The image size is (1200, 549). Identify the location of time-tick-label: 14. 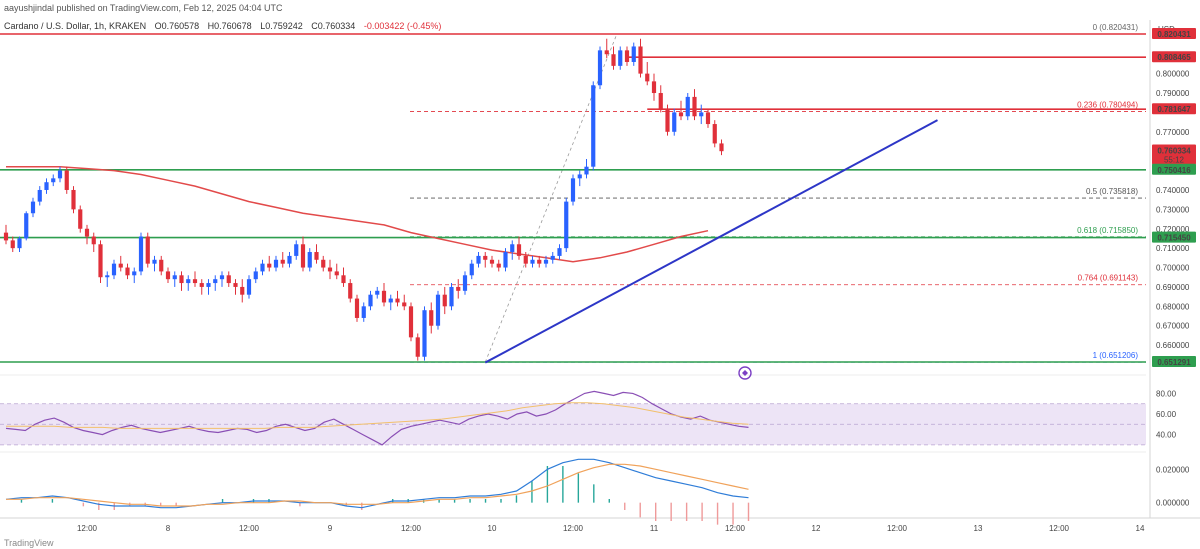
(1140, 528).